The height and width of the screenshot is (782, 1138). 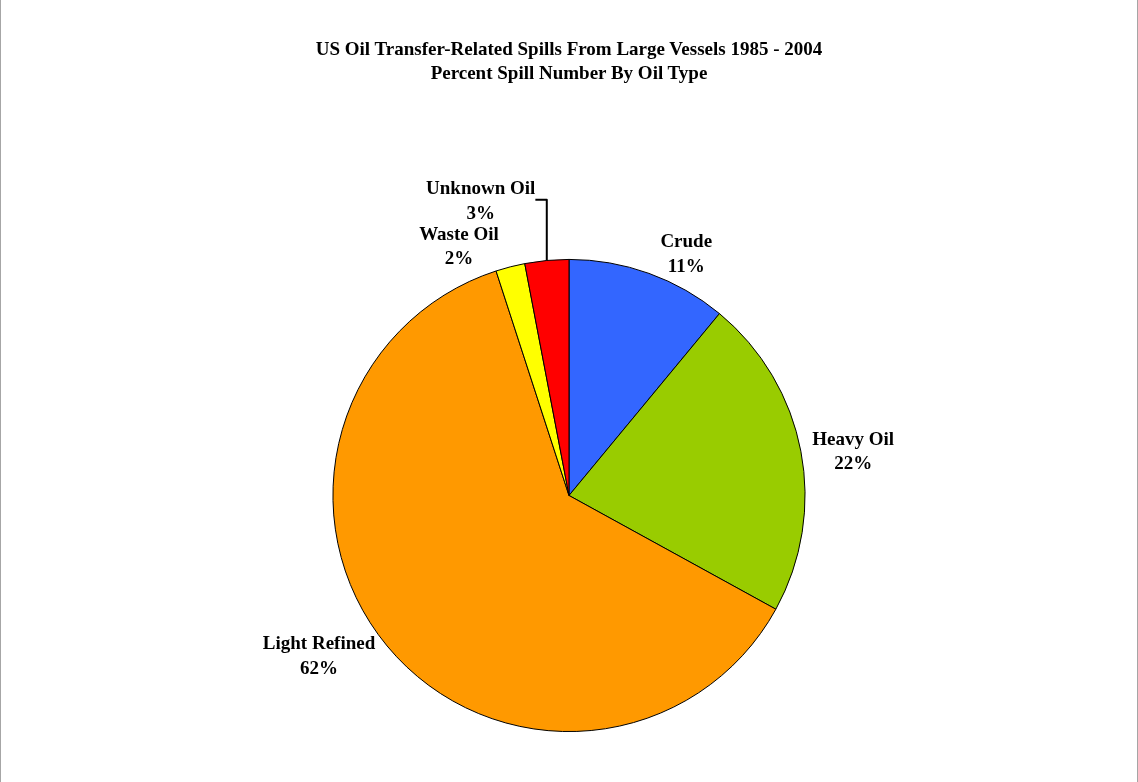 I want to click on chart-title: US Oil Transfer-Related Spills From Large Vessels 1985 - 2004, so click(x=569, y=48).